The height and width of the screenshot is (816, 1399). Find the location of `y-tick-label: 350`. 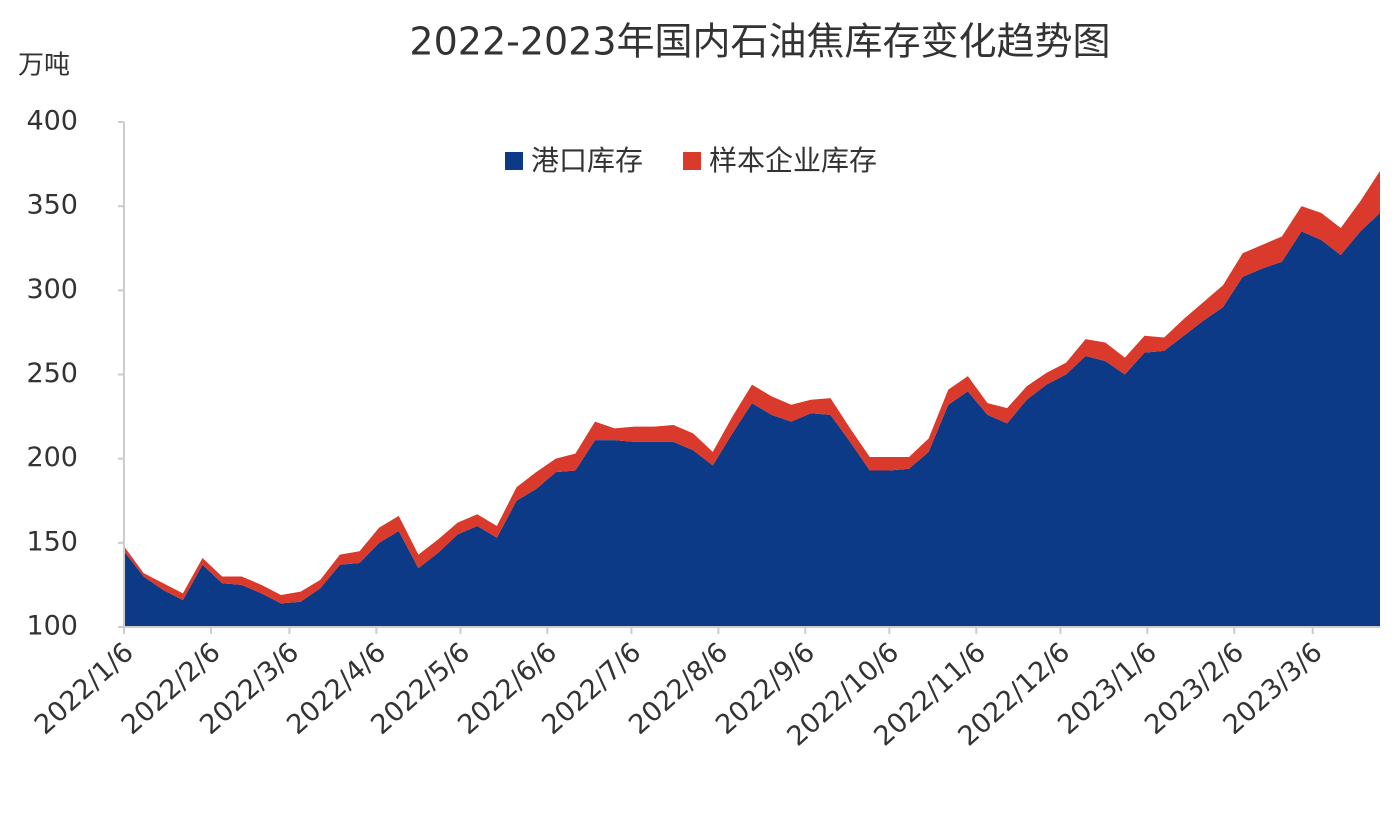

y-tick-label: 350 is located at coordinates (52, 205).